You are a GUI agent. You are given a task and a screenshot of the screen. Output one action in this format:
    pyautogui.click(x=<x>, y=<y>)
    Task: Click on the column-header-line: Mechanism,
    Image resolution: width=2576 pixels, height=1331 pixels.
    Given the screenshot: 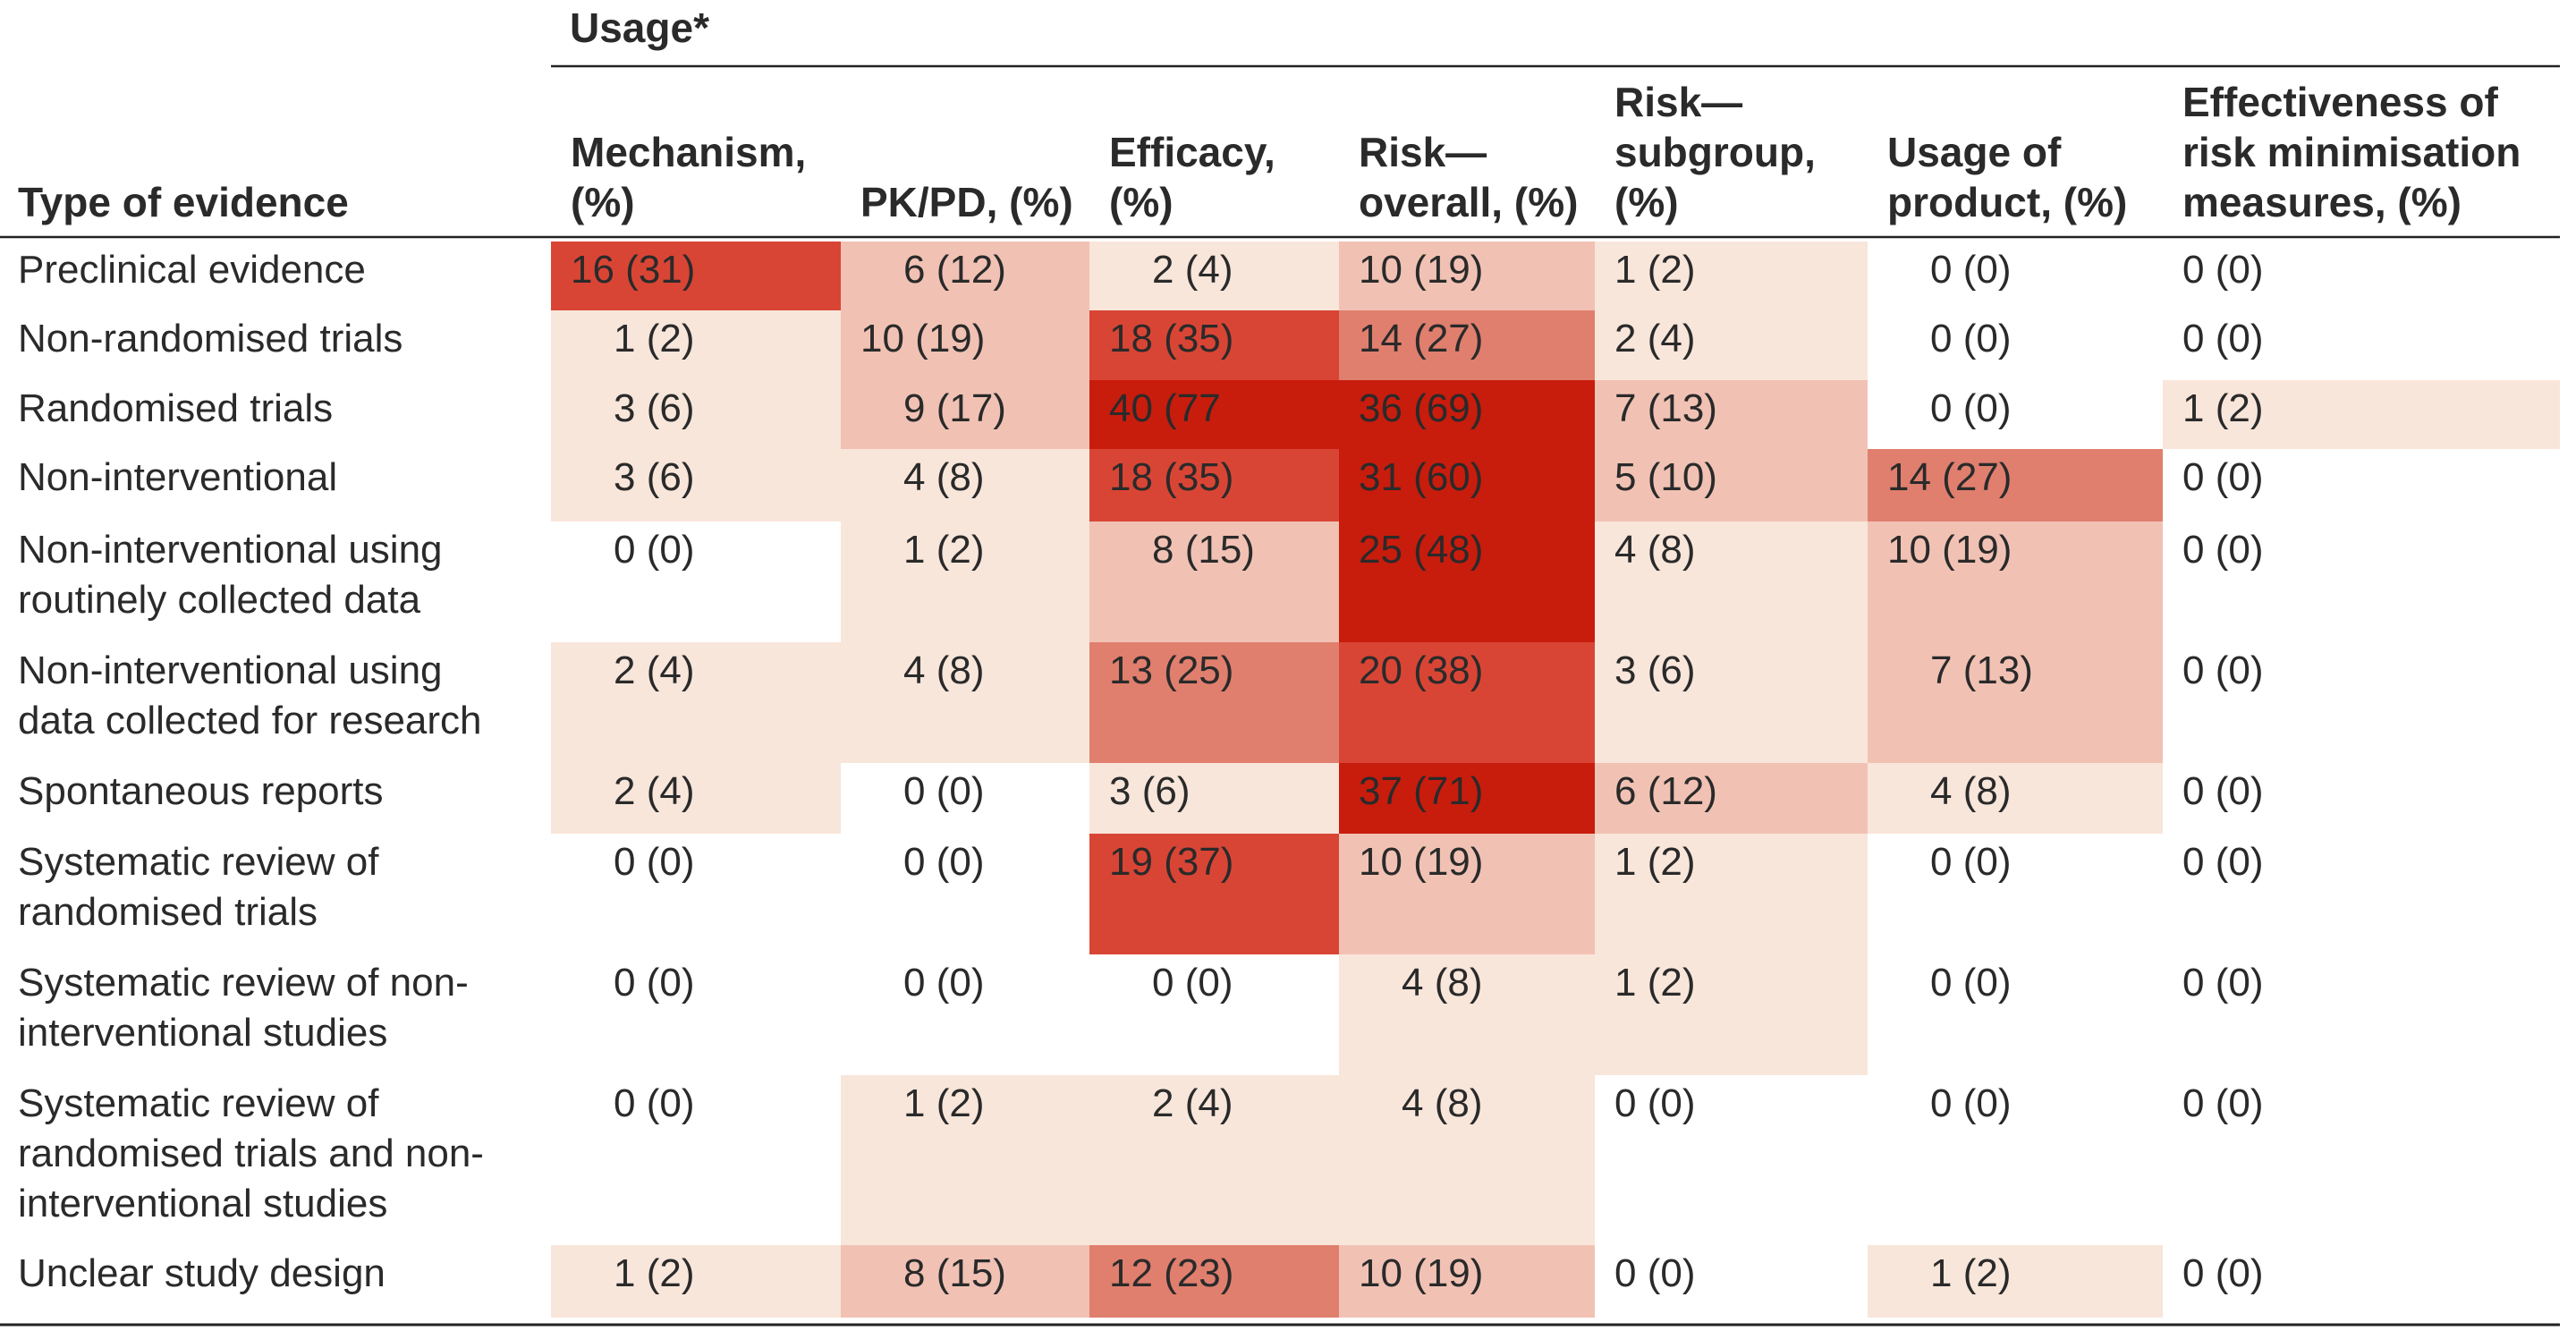 What is the action you would take?
    pyautogui.click(x=688, y=152)
    